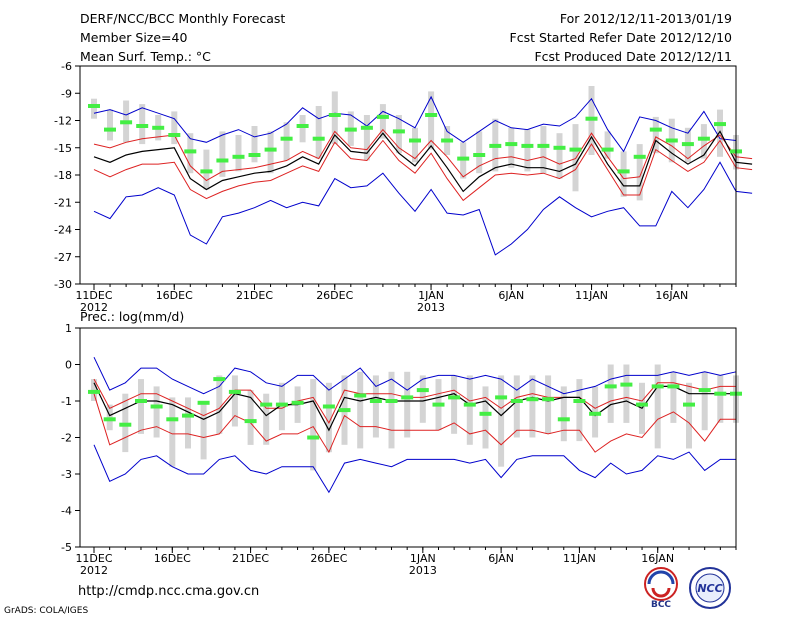 The image size is (800, 618). Describe the element at coordinates (414, 401) in the screenshot. I see `upper-line` at that location.